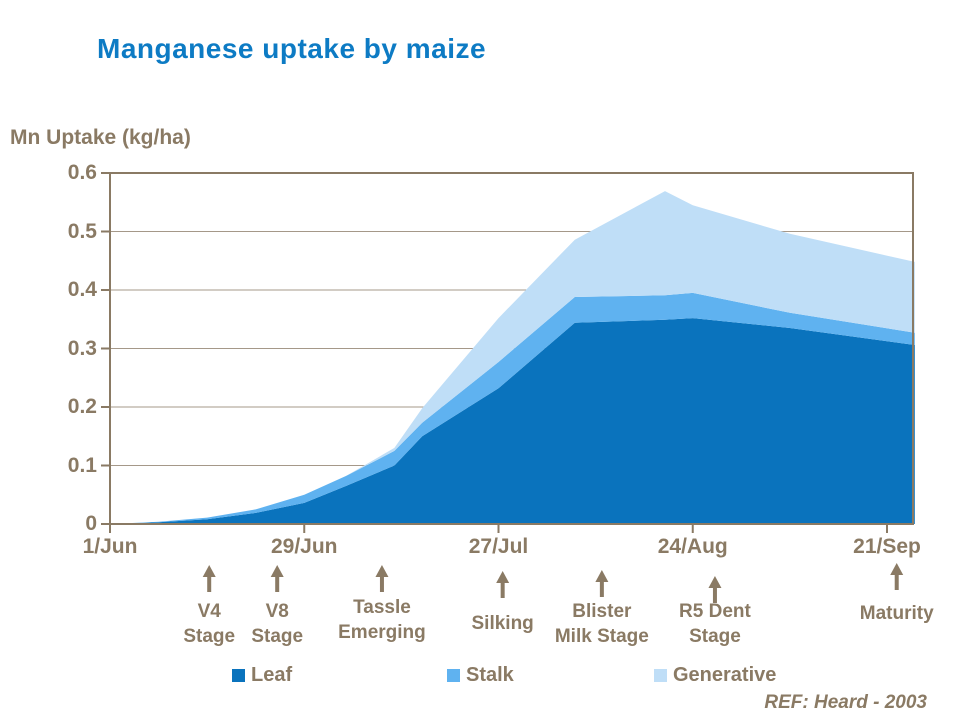 The image size is (960, 720). Describe the element at coordinates (277, 624) in the screenshot. I see `stage-label-v8-stage: V8 Stage` at that location.